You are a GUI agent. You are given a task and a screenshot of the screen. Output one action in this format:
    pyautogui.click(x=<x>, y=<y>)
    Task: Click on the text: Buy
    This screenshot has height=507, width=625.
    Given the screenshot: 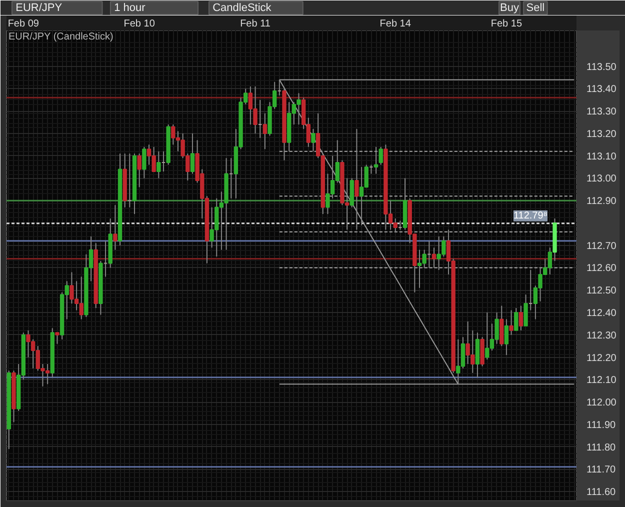 What is the action you would take?
    pyautogui.click(x=510, y=8)
    